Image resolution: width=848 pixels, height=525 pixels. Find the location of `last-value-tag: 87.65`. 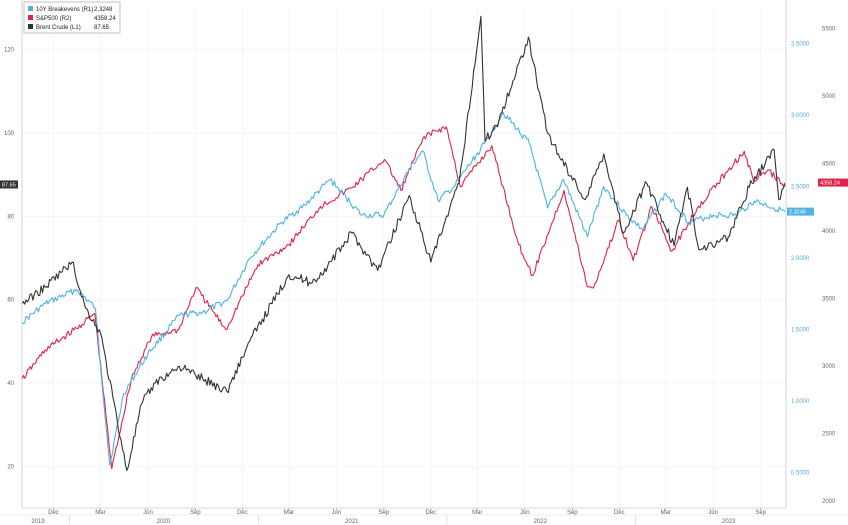

last-value-tag: 87.65 is located at coordinates (9, 184).